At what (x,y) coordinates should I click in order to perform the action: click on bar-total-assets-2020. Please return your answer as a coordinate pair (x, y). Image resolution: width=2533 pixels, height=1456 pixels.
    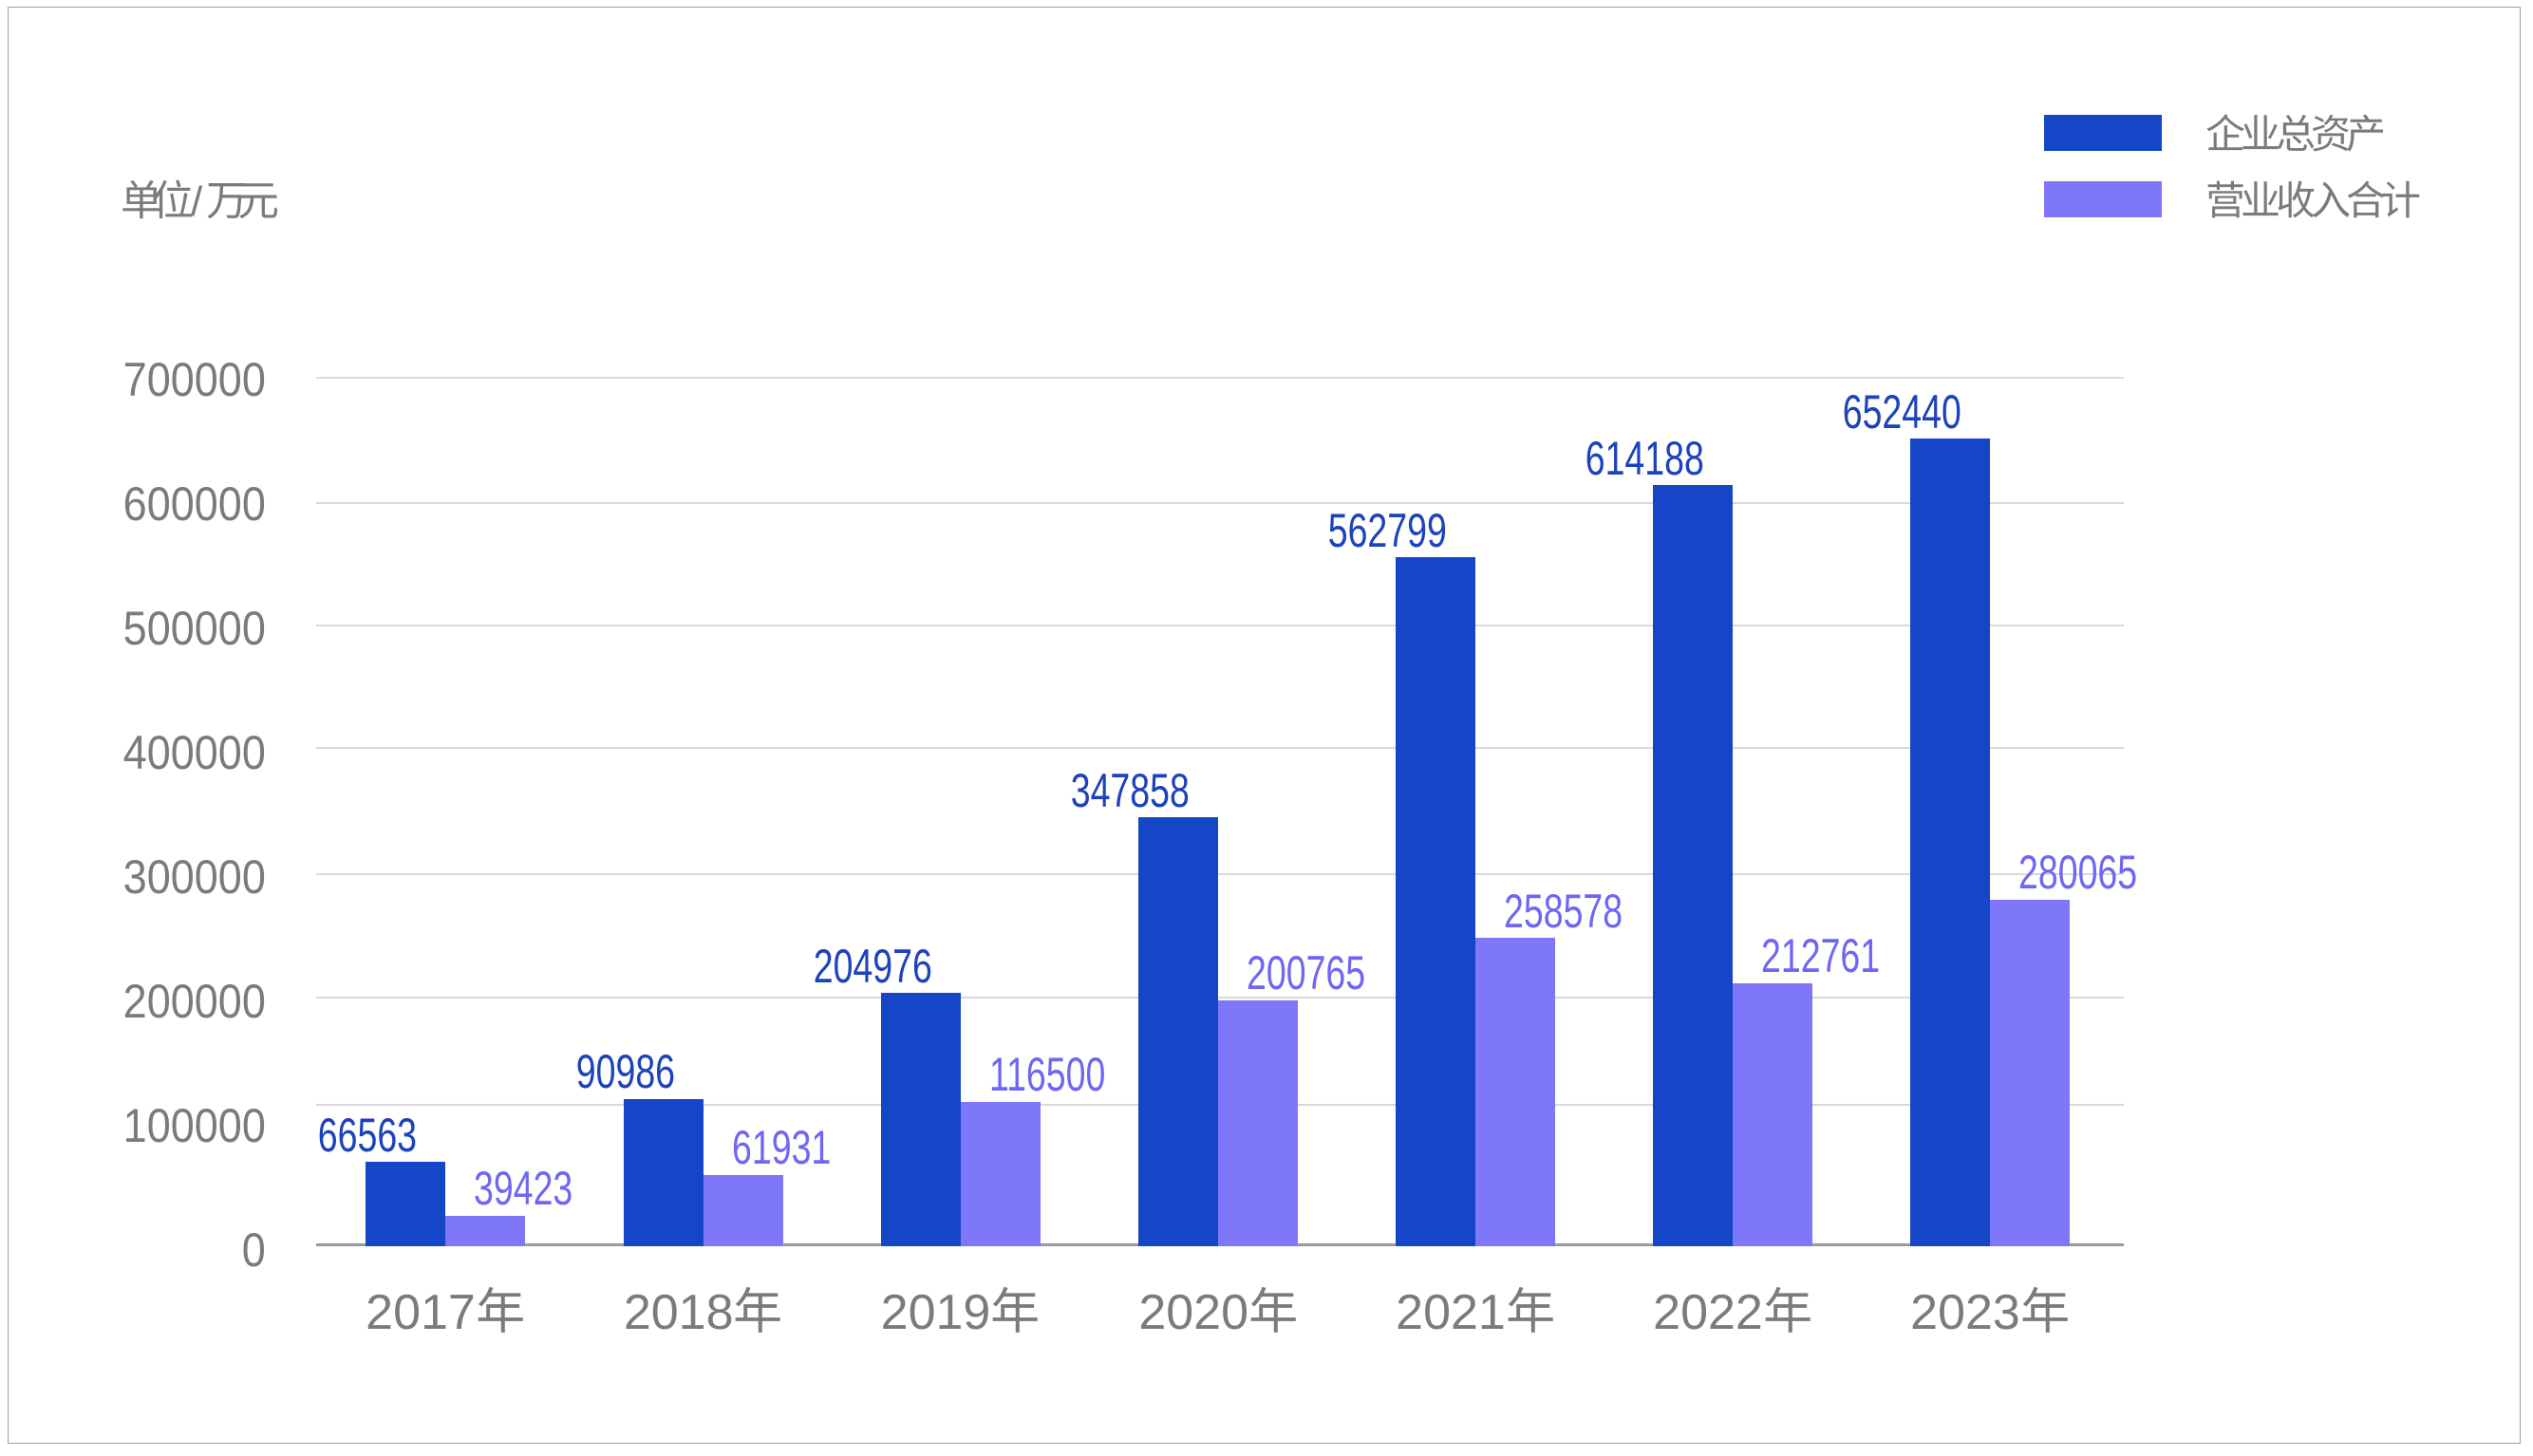
    Looking at the image, I should click on (1179, 1031).